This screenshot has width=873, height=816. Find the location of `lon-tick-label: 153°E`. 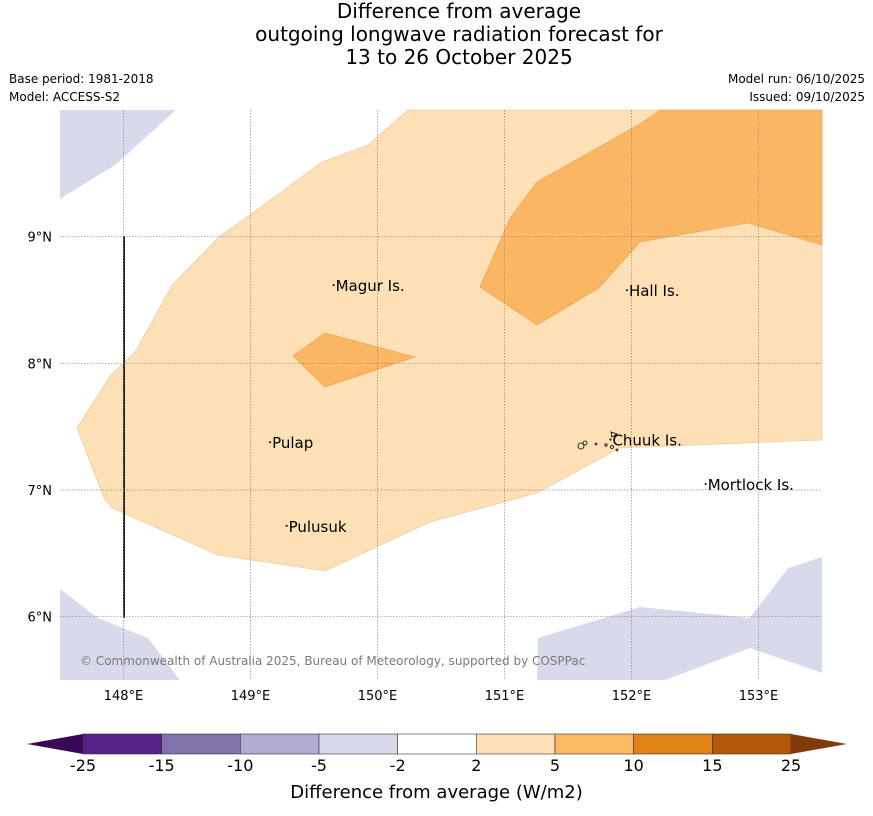

lon-tick-label: 153°E is located at coordinates (759, 696).